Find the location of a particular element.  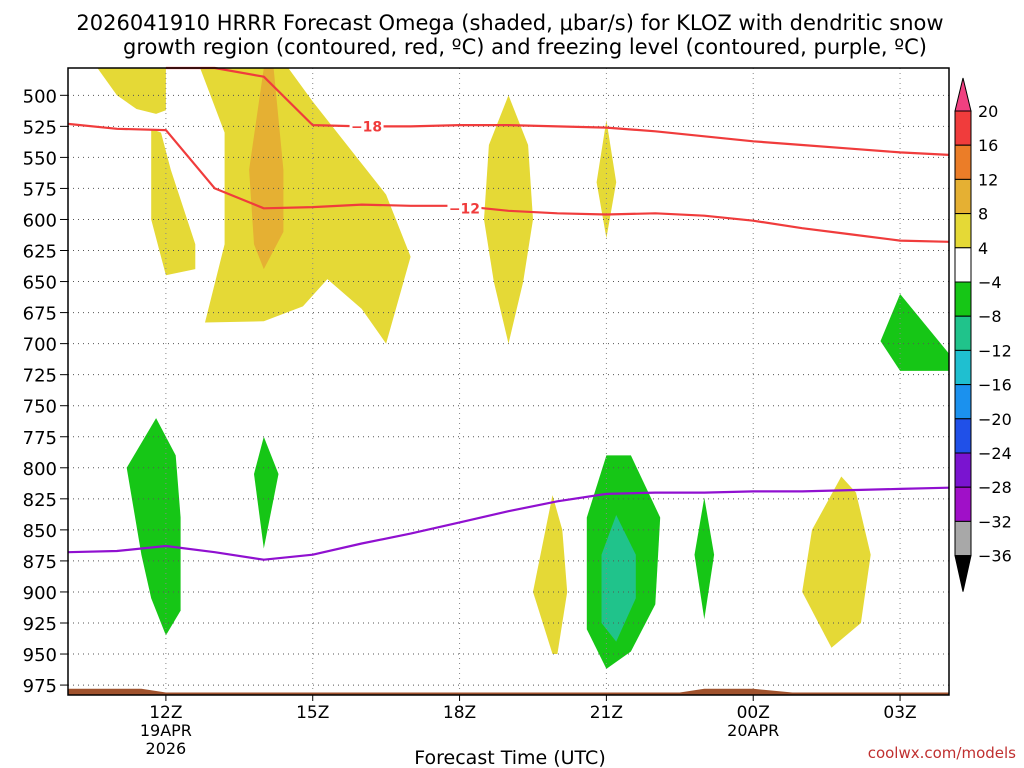

credit-link: coolwx.com/models is located at coordinates (942, 753).